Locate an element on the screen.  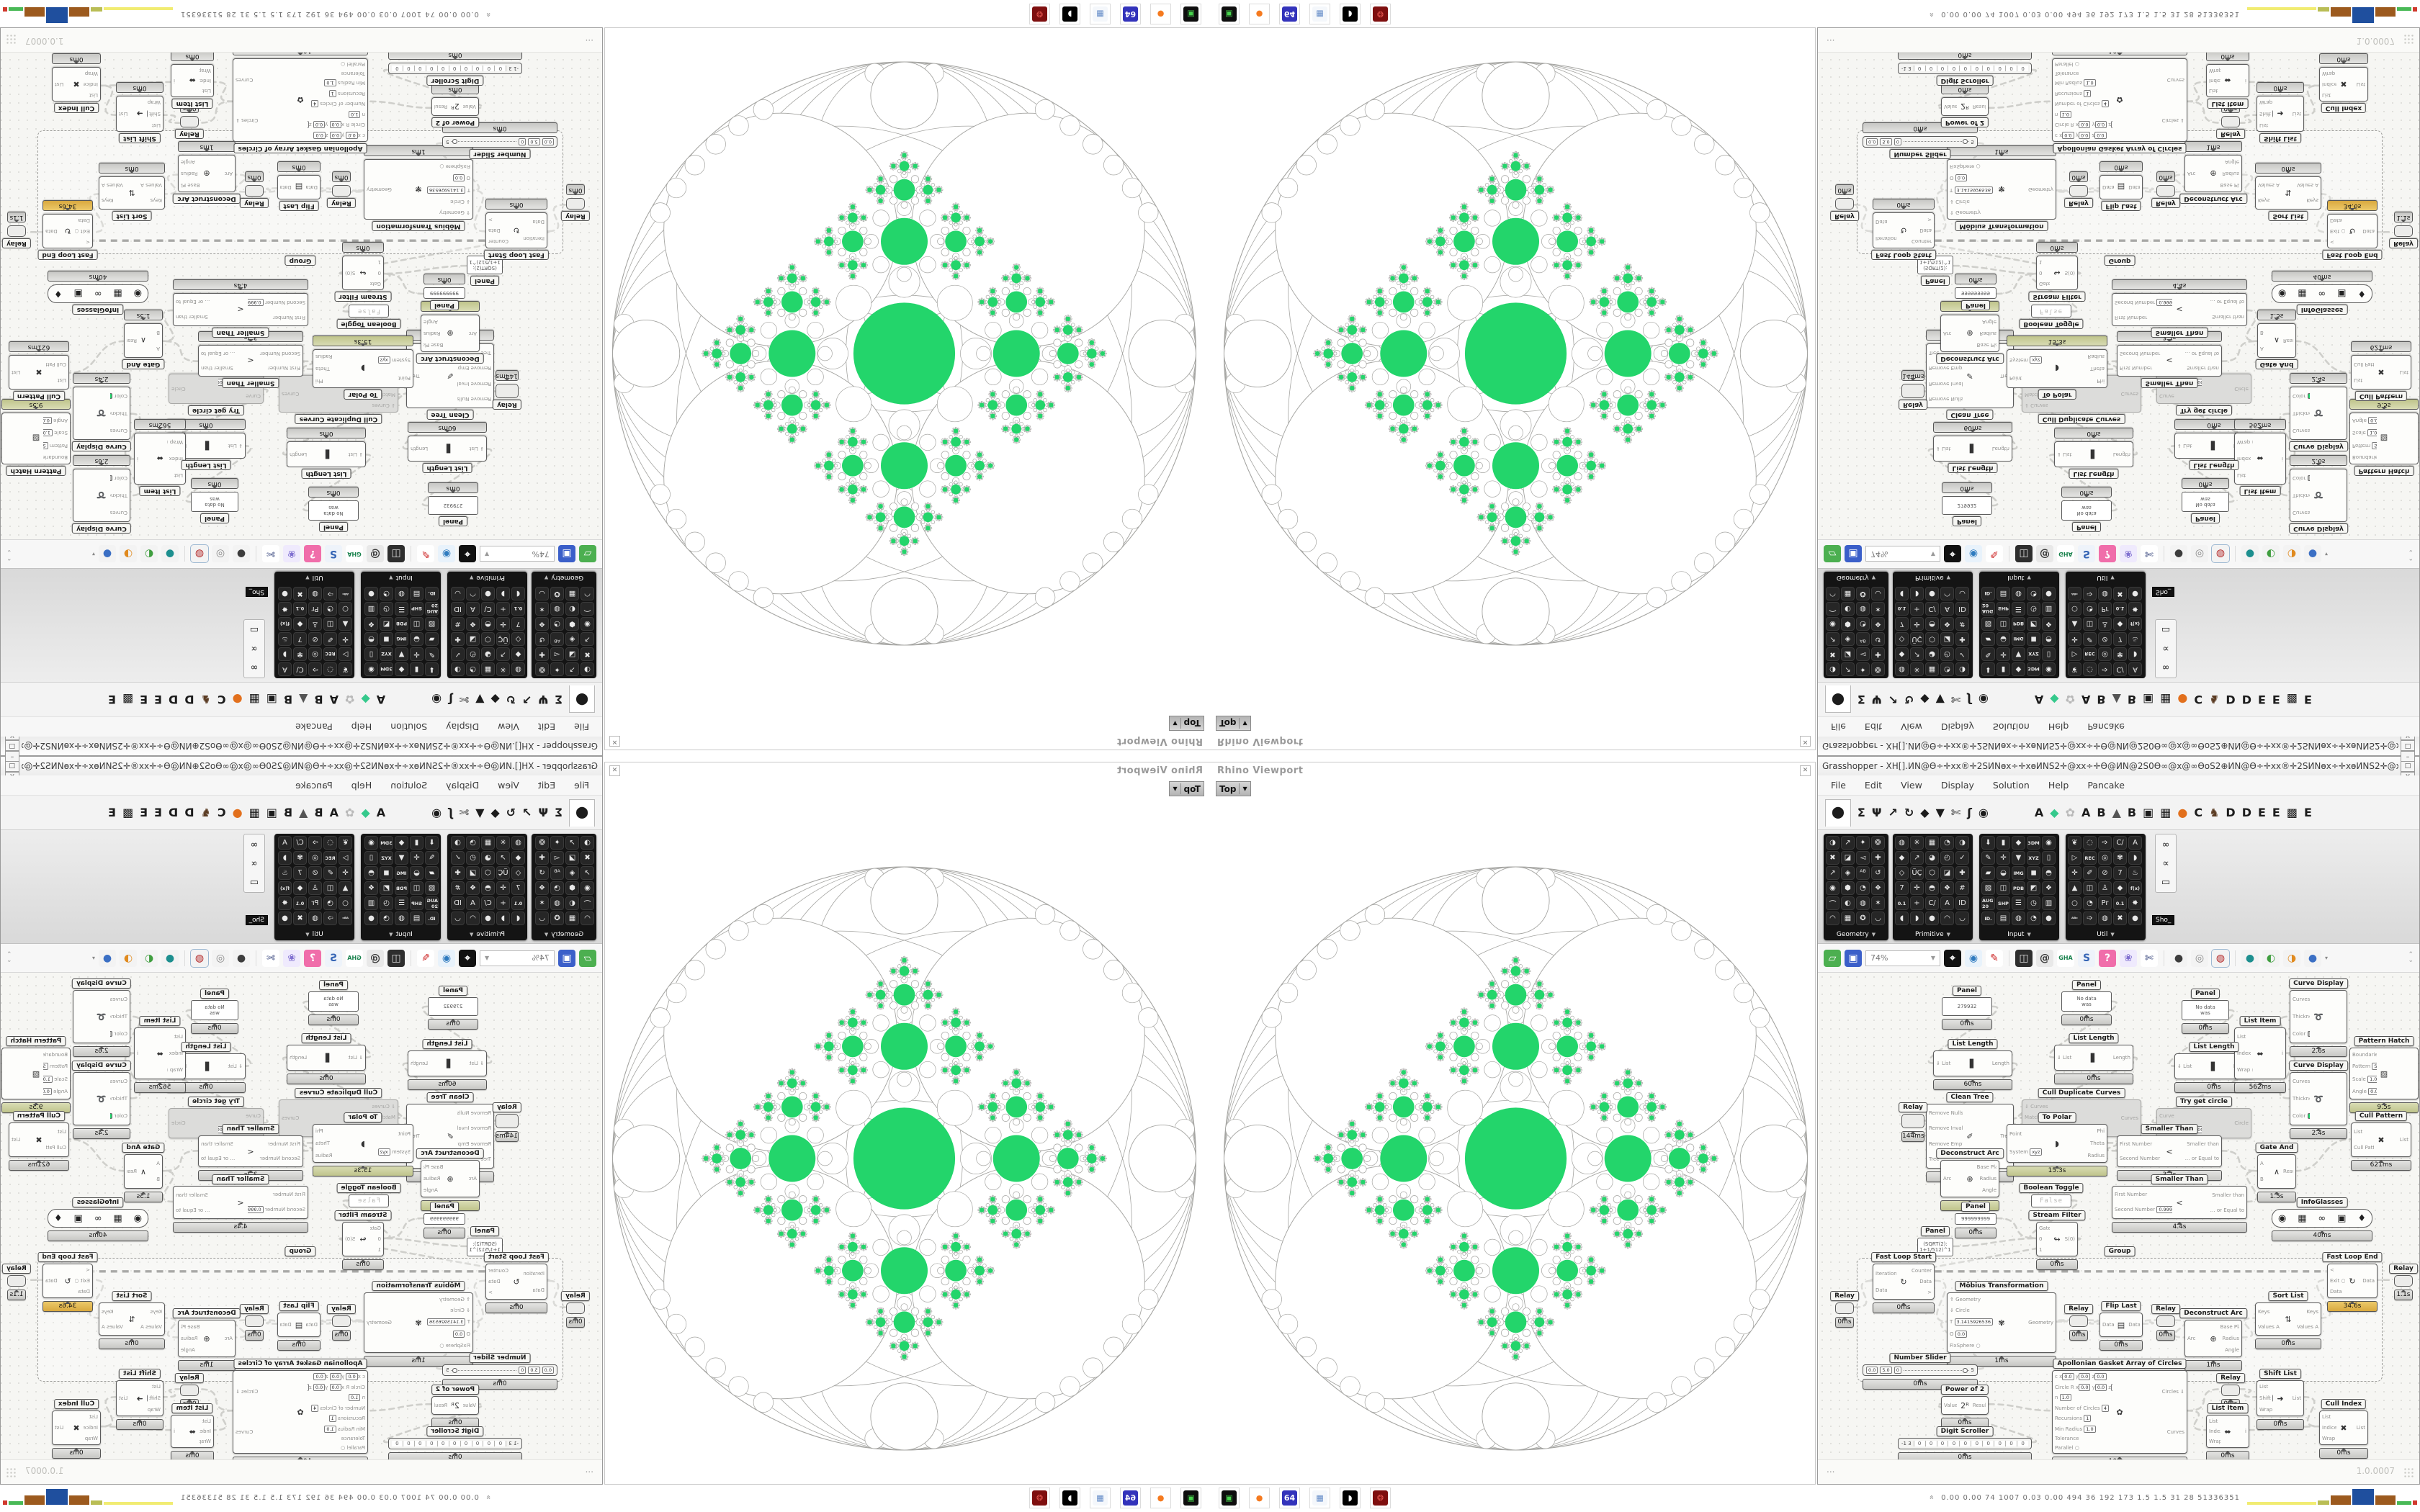
toolbar-gift-help-icon: ? is located at coordinates (2107, 554).